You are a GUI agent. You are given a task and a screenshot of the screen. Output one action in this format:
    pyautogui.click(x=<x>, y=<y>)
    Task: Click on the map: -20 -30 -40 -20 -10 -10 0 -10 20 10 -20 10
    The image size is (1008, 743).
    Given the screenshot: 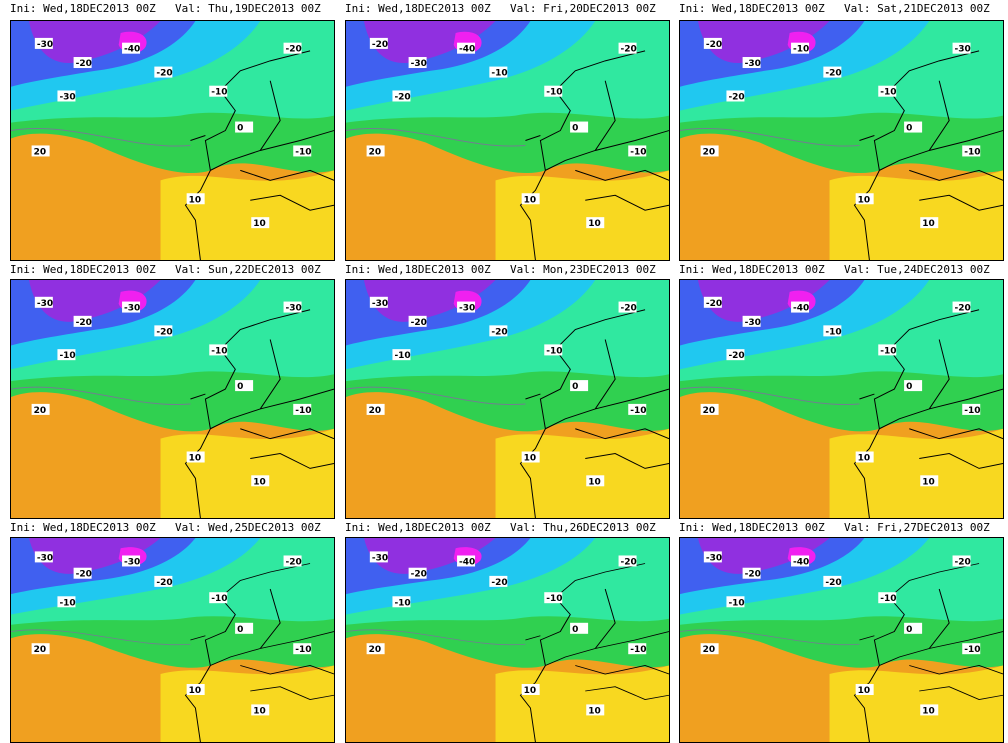 What is the action you would take?
    pyautogui.click(x=841, y=399)
    